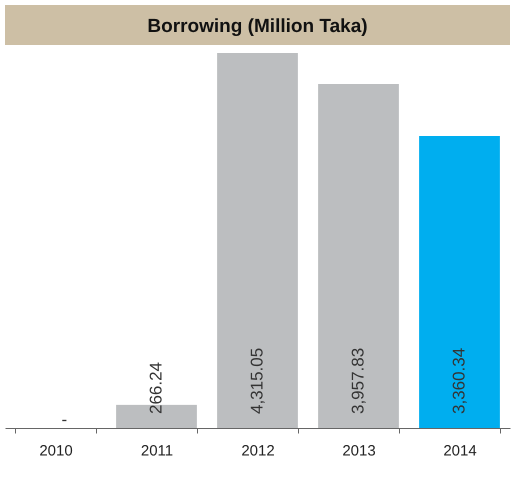 This screenshot has height=487, width=530. What do you see at coordinates (257, 26) in the screenshot?
I see `chart-title: Borrowing (Million Taka)` at bounding box center [257, 26].